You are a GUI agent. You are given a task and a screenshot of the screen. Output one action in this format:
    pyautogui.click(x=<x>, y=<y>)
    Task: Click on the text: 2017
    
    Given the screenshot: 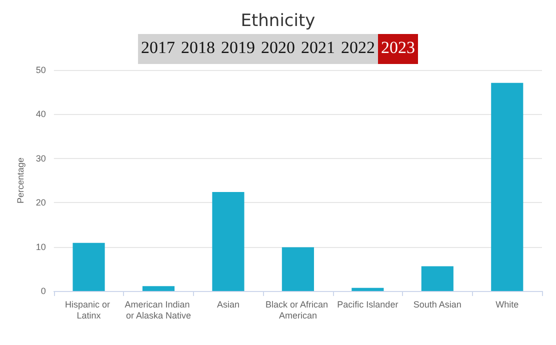 What is the action you would take?
    pyautogui.click(x=158, y=48)
    